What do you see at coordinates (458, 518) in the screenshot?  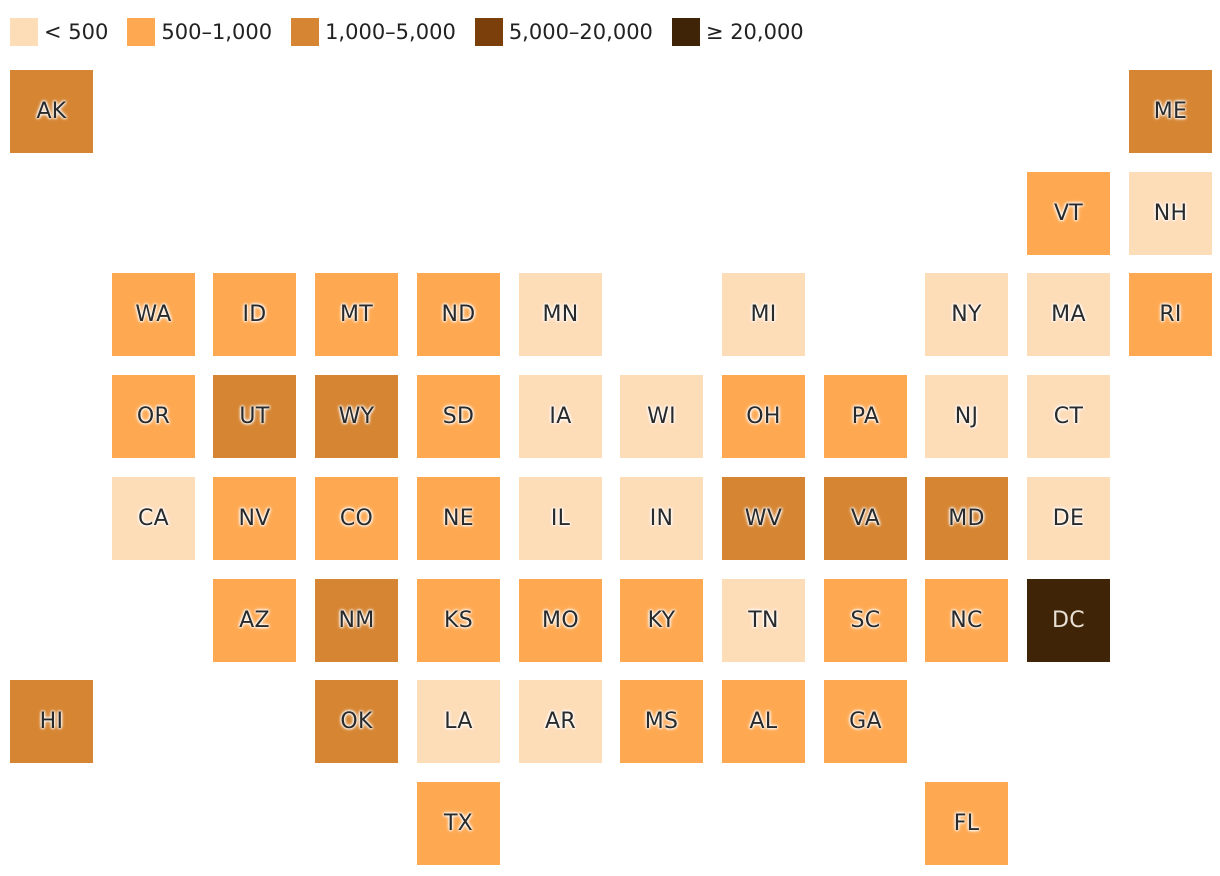 I see `state-tile-ne: NE` at bounding box center [458, 518].